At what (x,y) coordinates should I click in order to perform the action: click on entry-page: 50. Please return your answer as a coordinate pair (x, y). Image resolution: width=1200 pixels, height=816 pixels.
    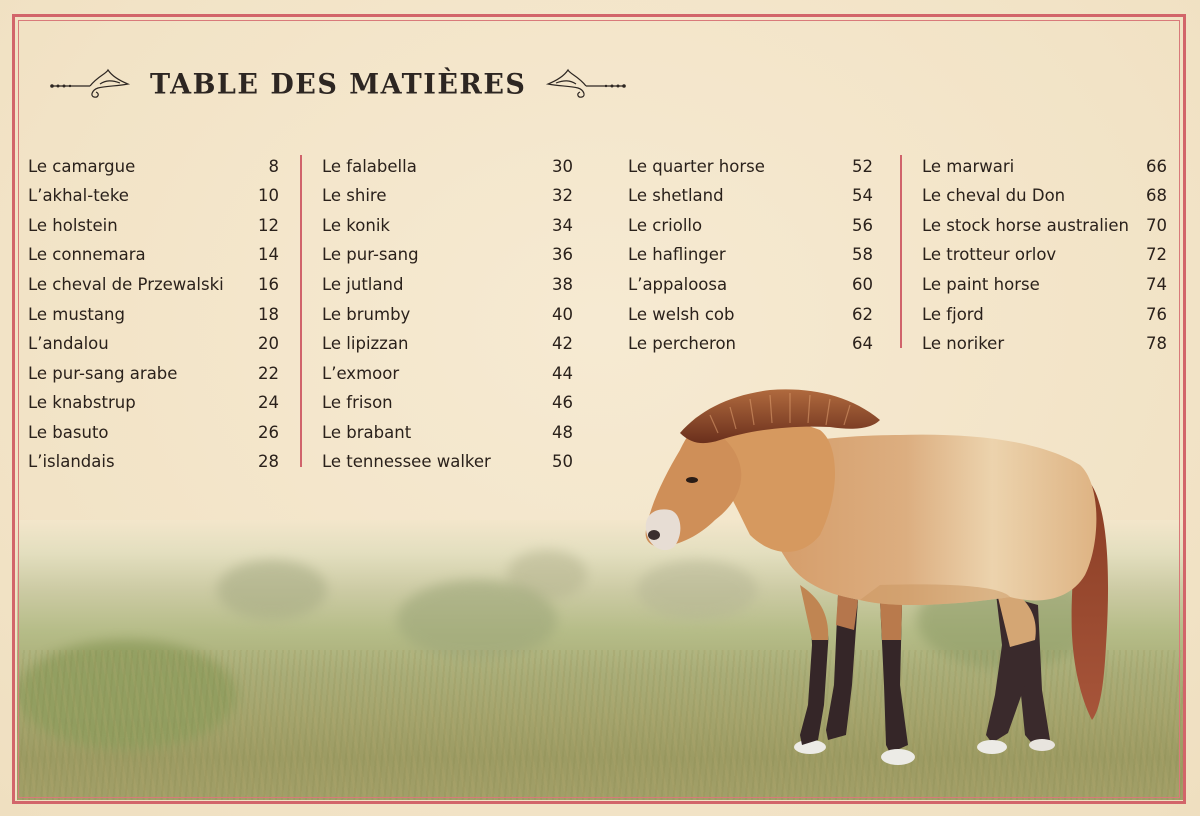
    Looking at the image, I should click on (562, 462).